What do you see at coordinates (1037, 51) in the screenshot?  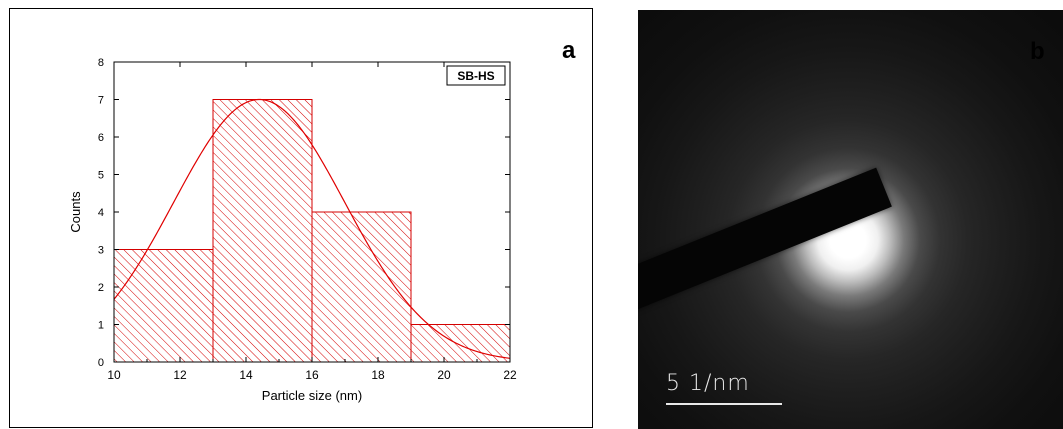 I see `panel-letter-b: b` at bounding box center [1037, 51].